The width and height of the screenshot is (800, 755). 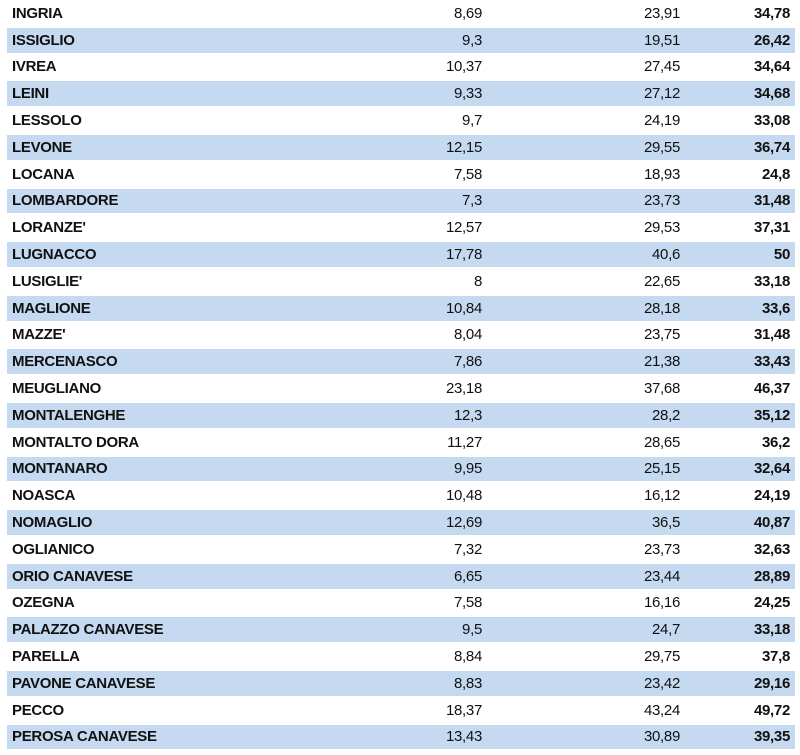 What do you see at coordinates (401, 603) in the screenshot?
I see `table-row: OZEGNA 7,58 16,16 24,25` at bounding box center [401, 603].